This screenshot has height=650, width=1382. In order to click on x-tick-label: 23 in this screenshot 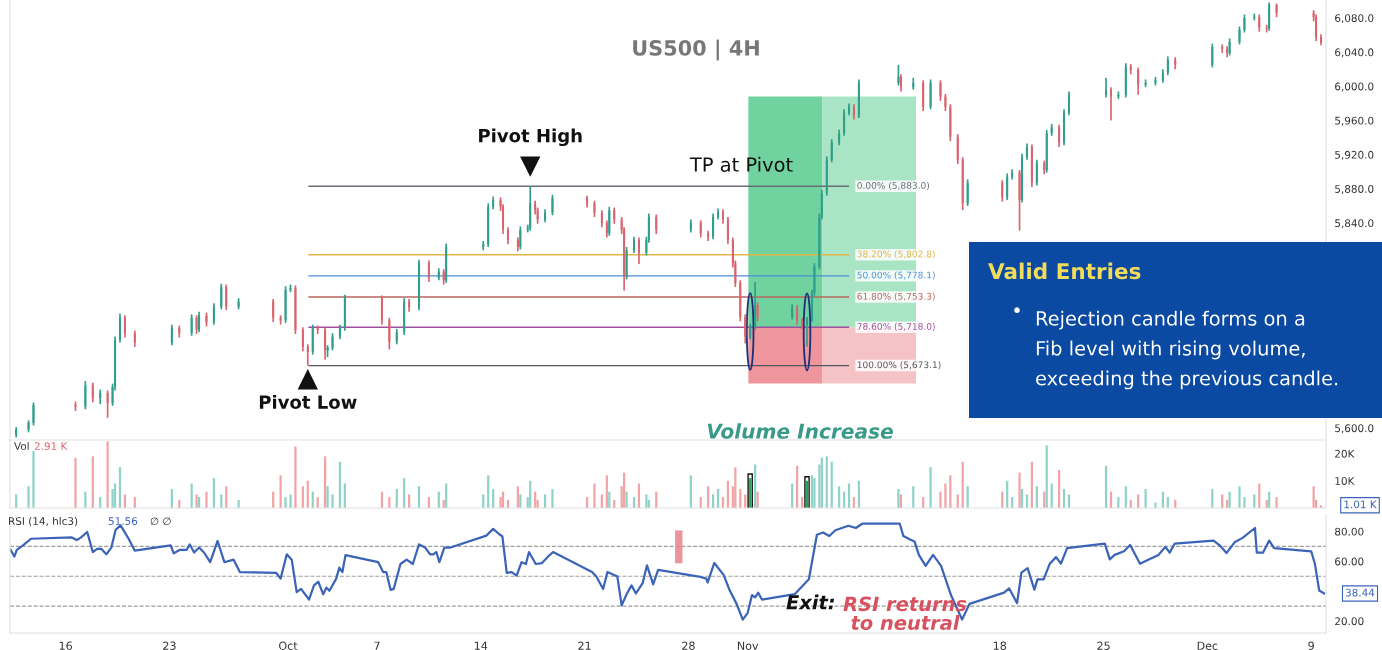, I will do `click(169, 645)`.